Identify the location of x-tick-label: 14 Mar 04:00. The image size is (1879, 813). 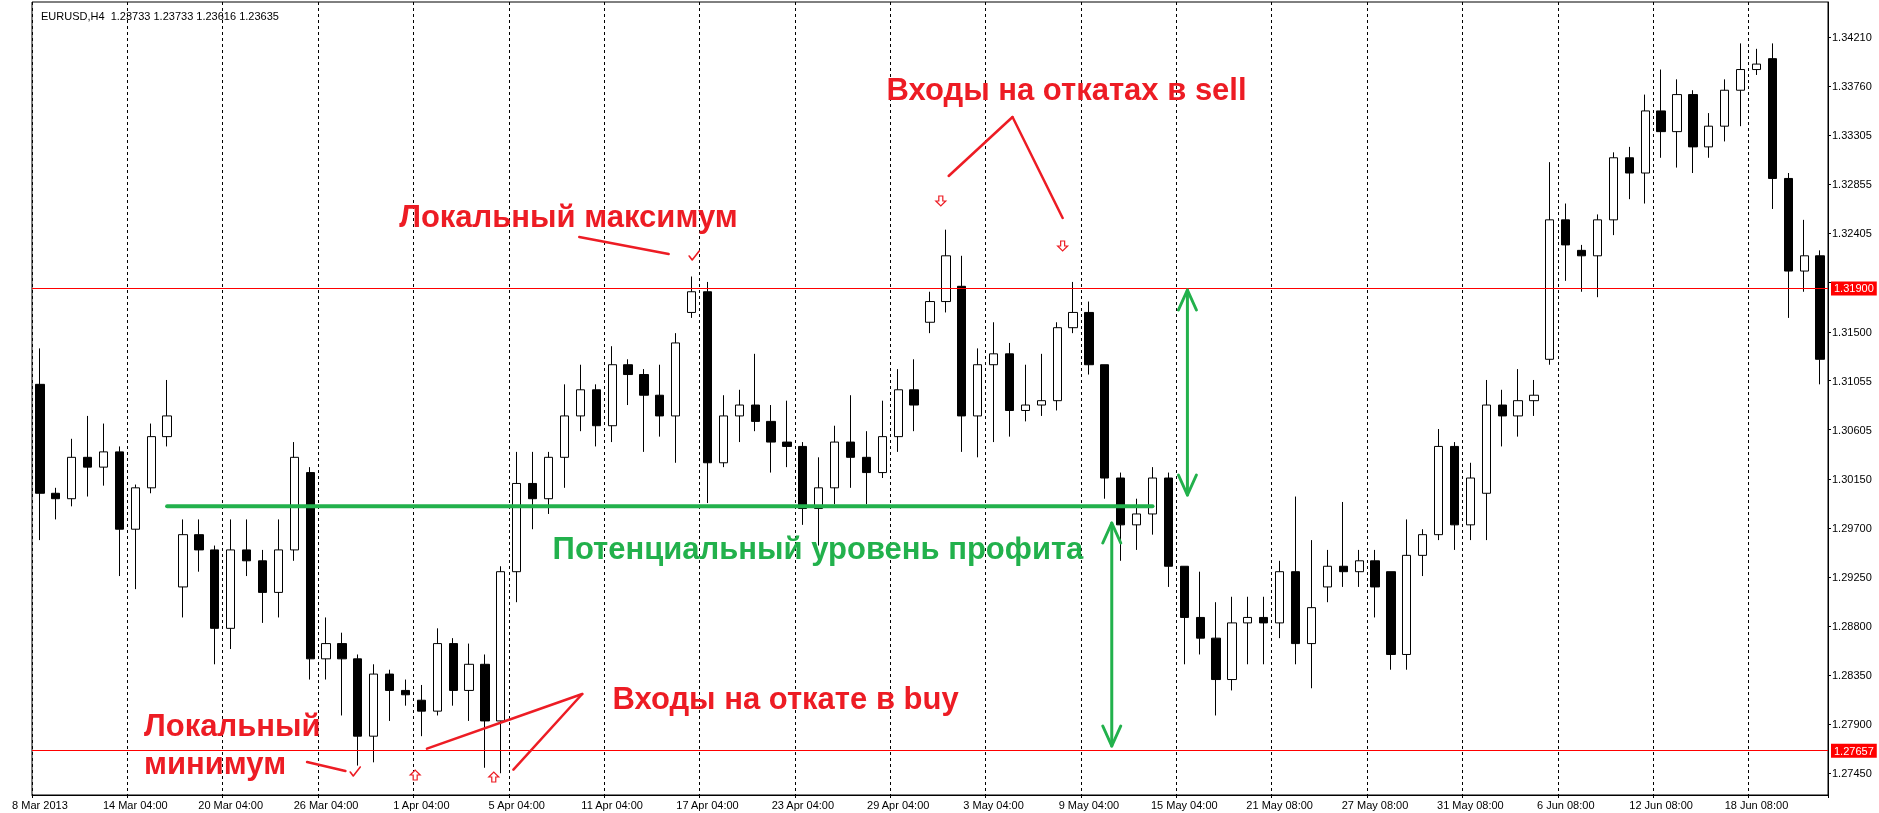
(135, 804).